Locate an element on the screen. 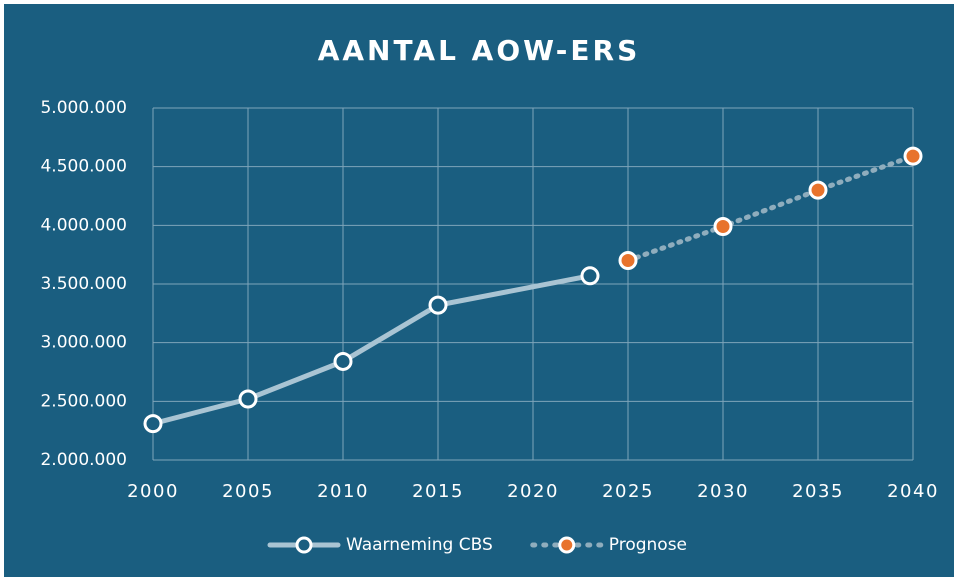 This screenshot has width=958, height=581. y-tick-label: 4.500.000 is located at coordinates (83, 167).